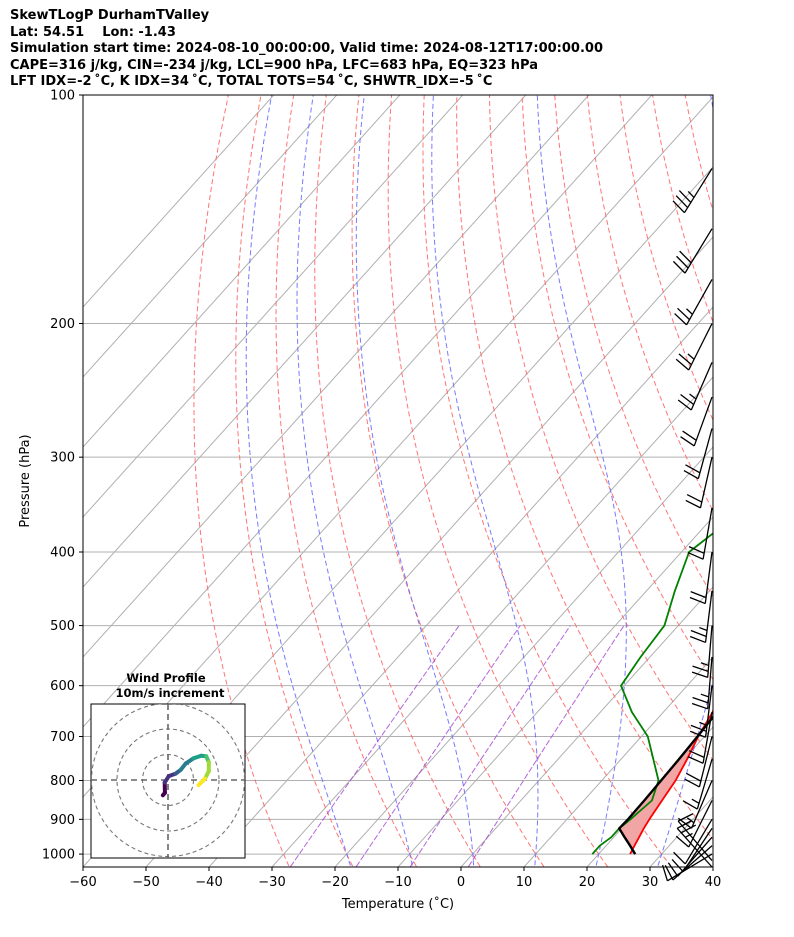 Image resolution: width=794 pixels, height=937 pixels. Describe the element at coordinates (62, 553) in the screenshot. I see `y-tick-label: 400` at that location.